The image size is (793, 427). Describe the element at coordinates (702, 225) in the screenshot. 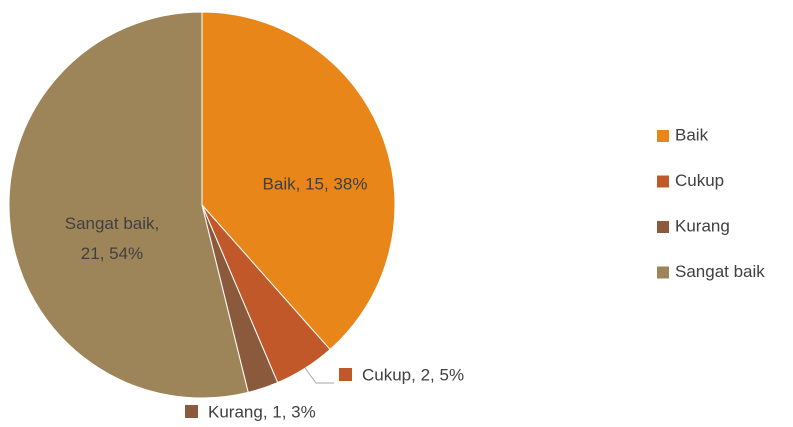

I see `legend-label: Kurang` at that location.